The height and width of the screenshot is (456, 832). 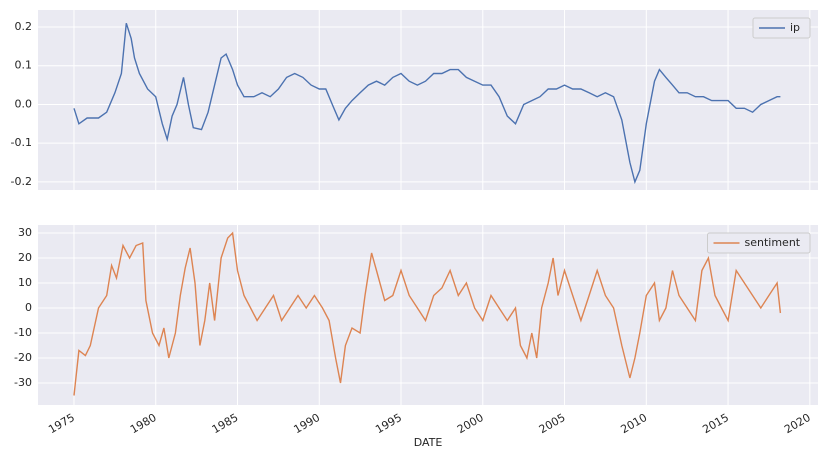 I want to click on x-tick-label: 2000, so click(x=470, y=423).